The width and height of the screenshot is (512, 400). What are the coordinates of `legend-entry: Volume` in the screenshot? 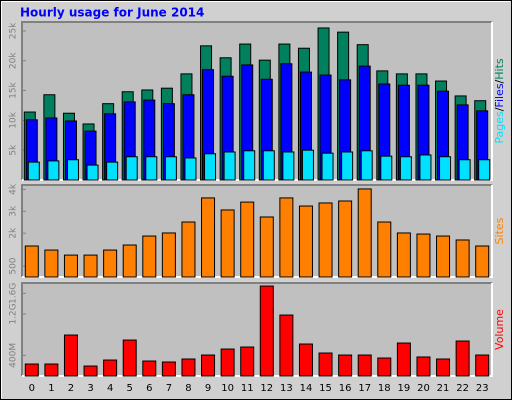 It's located at (499, 329).